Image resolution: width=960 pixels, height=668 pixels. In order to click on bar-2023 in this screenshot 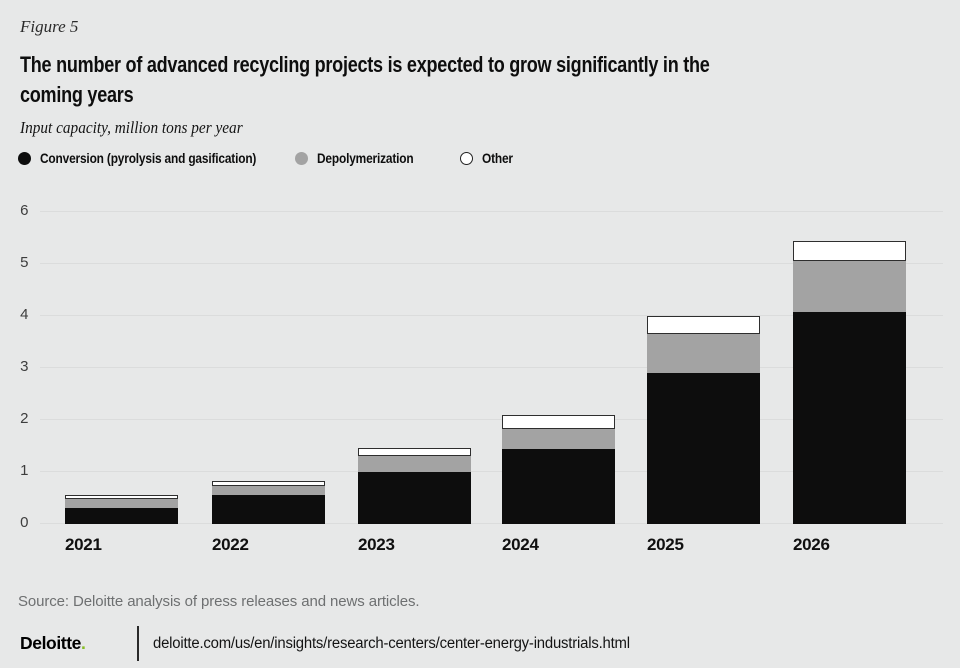, I will do `click(414, 486)`.